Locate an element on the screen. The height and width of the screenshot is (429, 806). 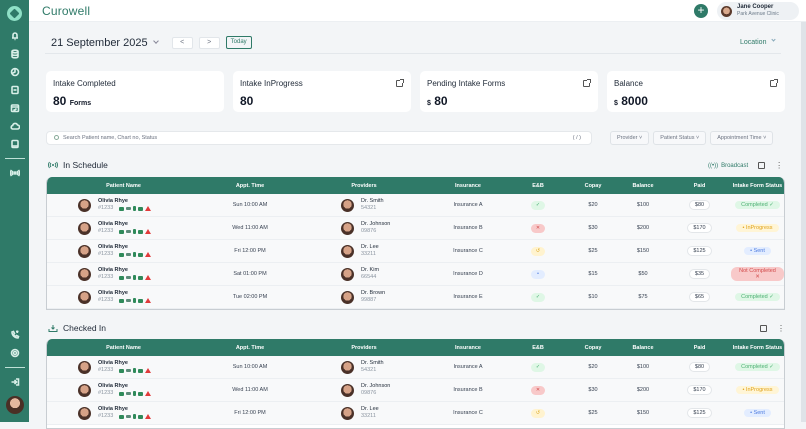
user-menu: Jane Cooper Park Avenue Clinic is located at coordinates (758, 11).